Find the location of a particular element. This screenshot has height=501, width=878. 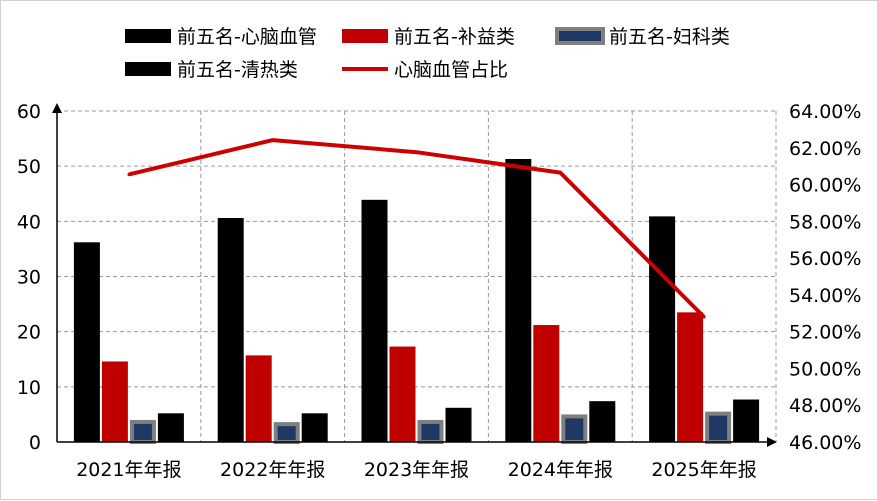

x-tick-4: 2024年年报 is located at coordinates (560, 470).